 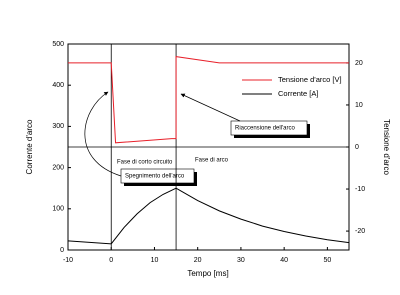 I want to click on x-tick-label: -10, so click(x=68, y=260).